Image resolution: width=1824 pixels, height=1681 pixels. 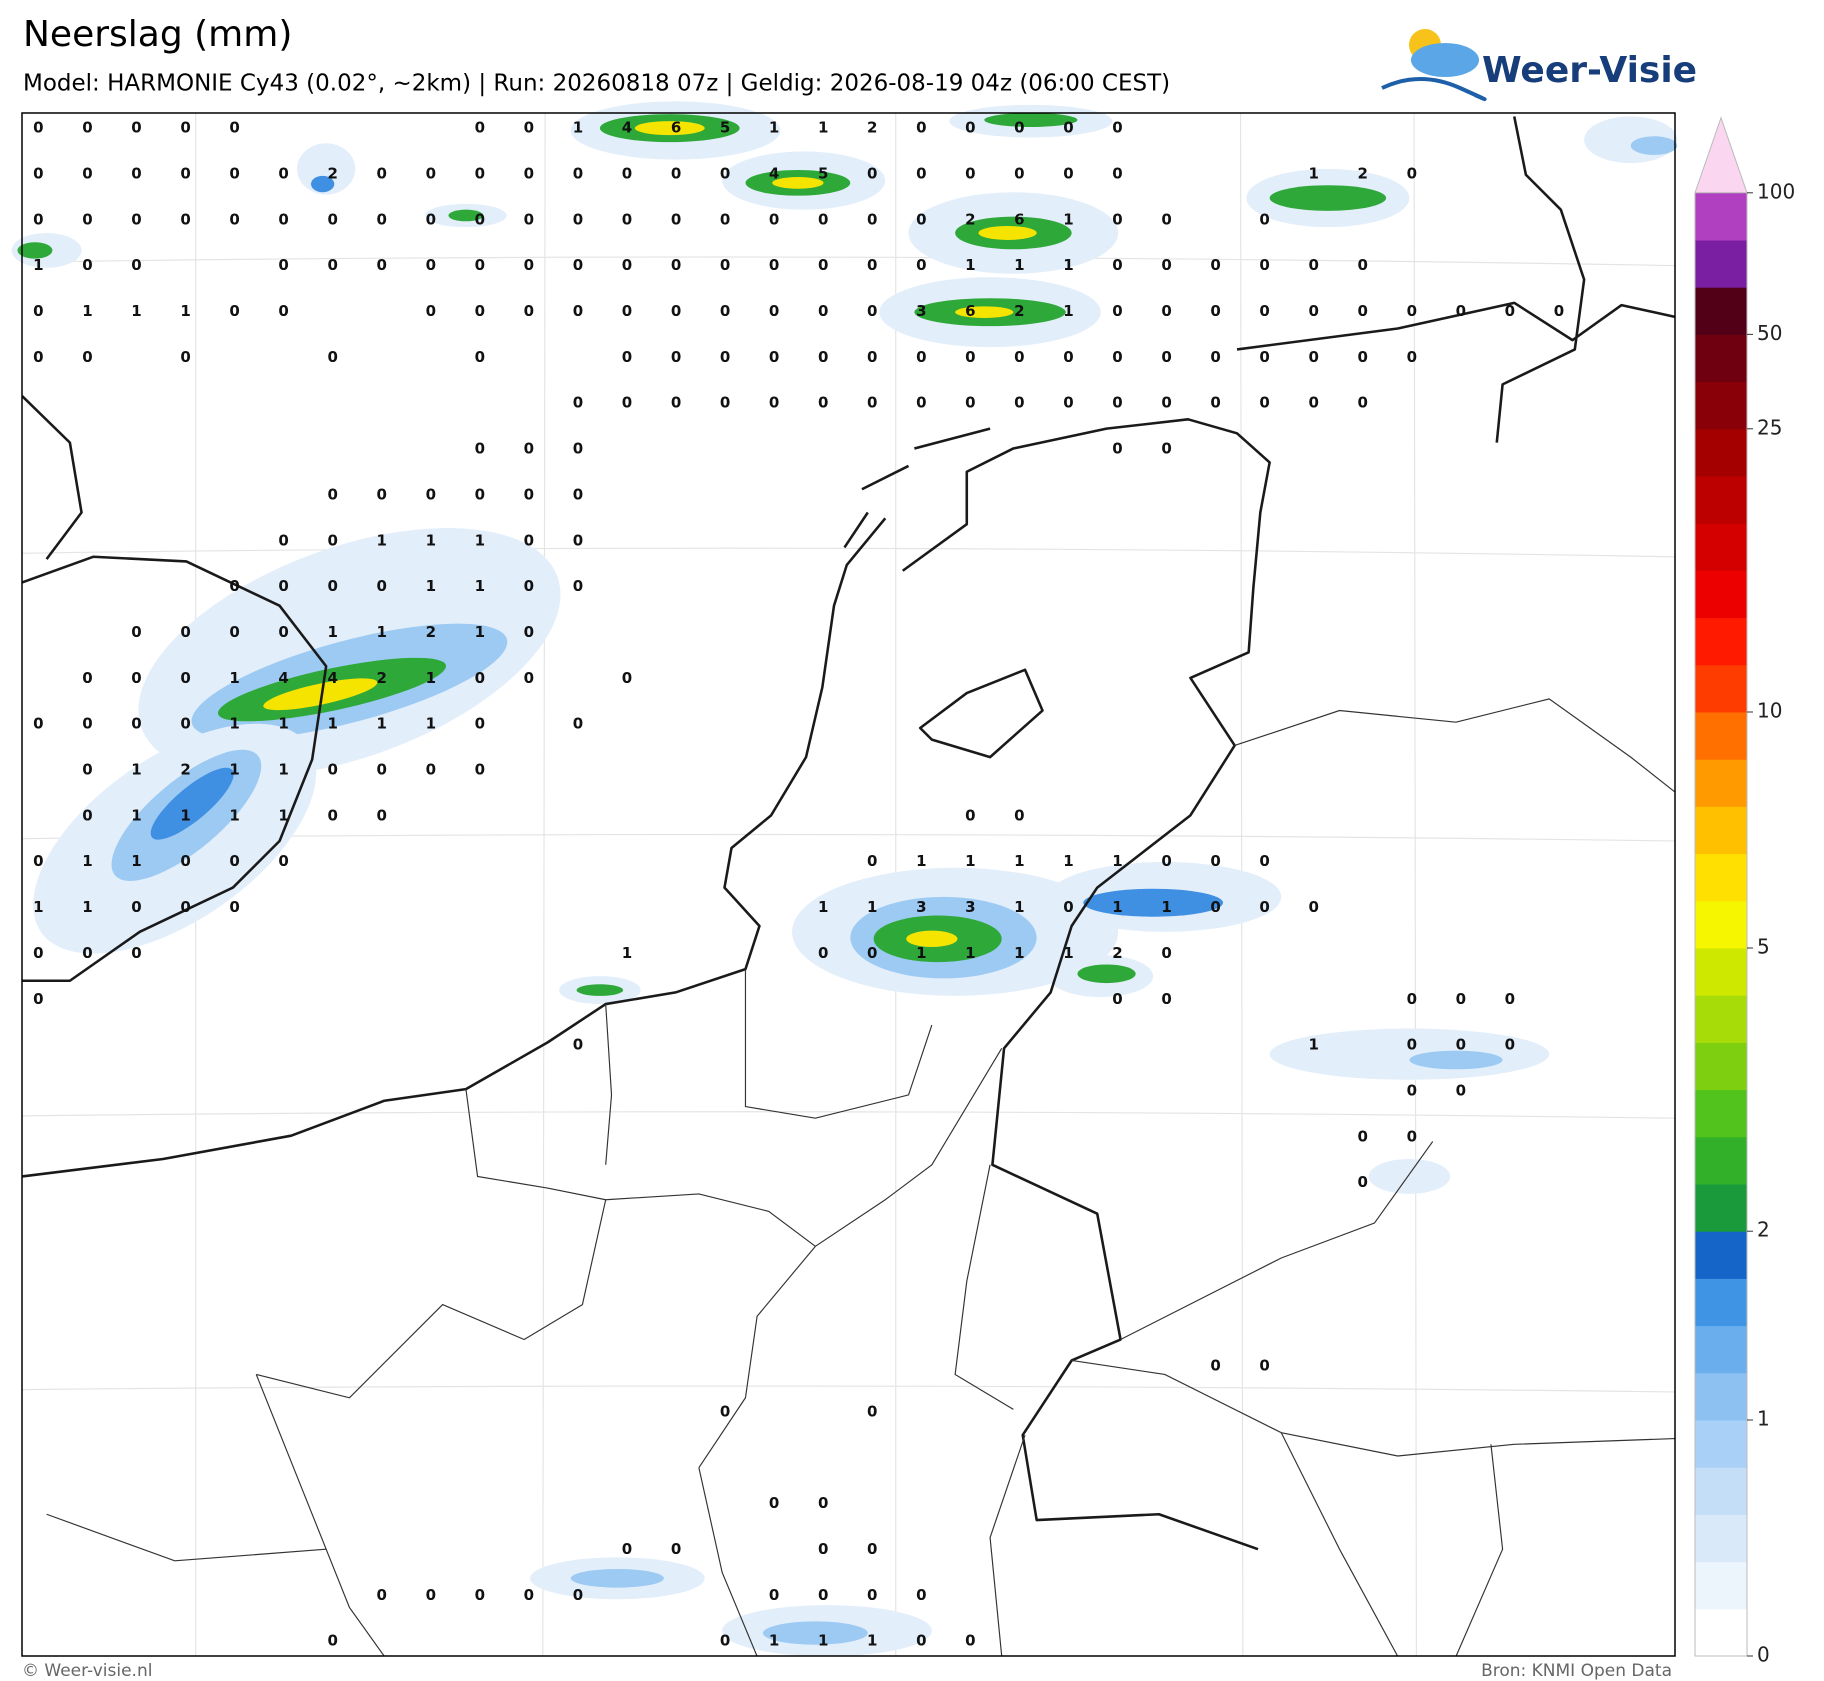 I want to click on colorbar-tick-label: 2, so click(x=1763, y=1230).